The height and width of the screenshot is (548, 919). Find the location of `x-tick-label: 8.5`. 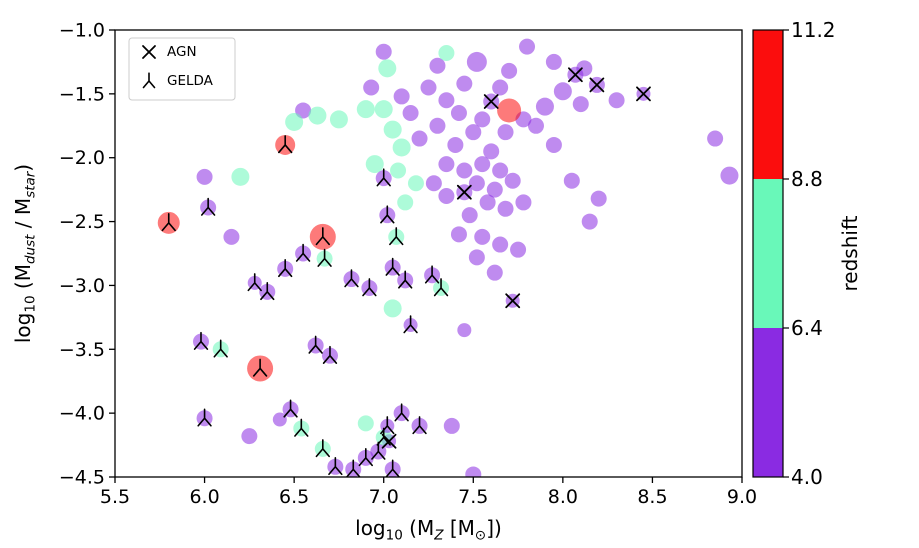

x-tick-label: 8.5 is located at coordinates (652, 497).